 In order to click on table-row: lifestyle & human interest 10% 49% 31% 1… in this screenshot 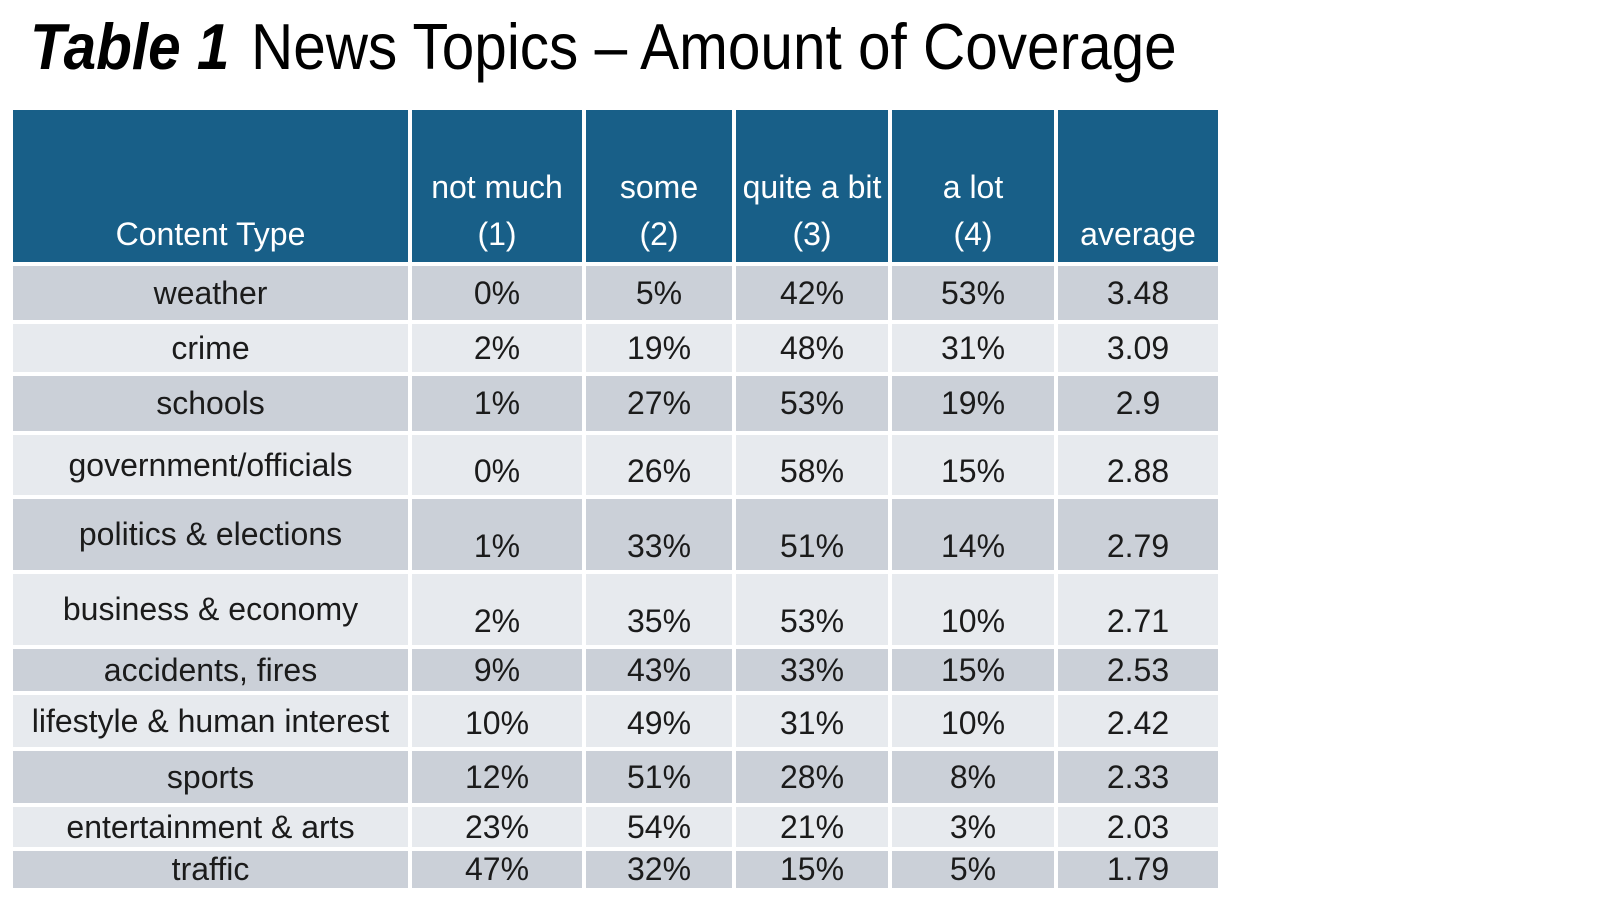, I will do `click(615, 721)`.